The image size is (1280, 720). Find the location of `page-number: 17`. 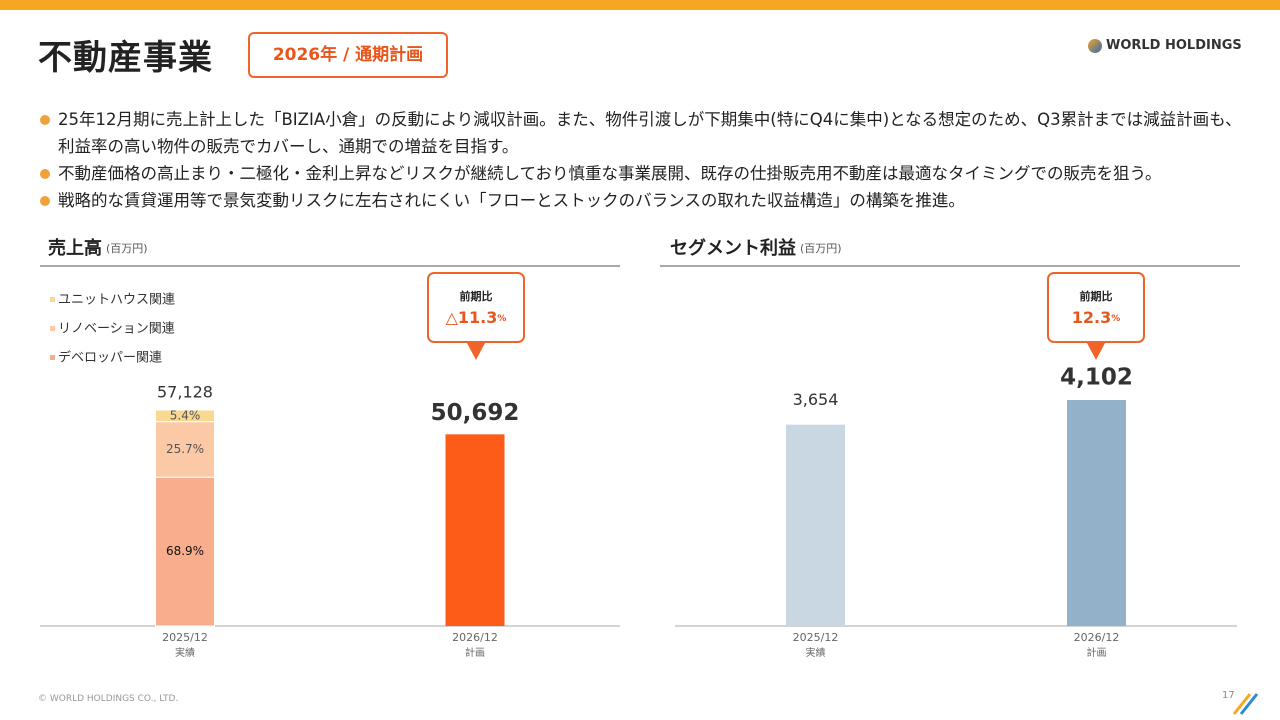

page-number: 17 is located at coordinates (1228, 695).